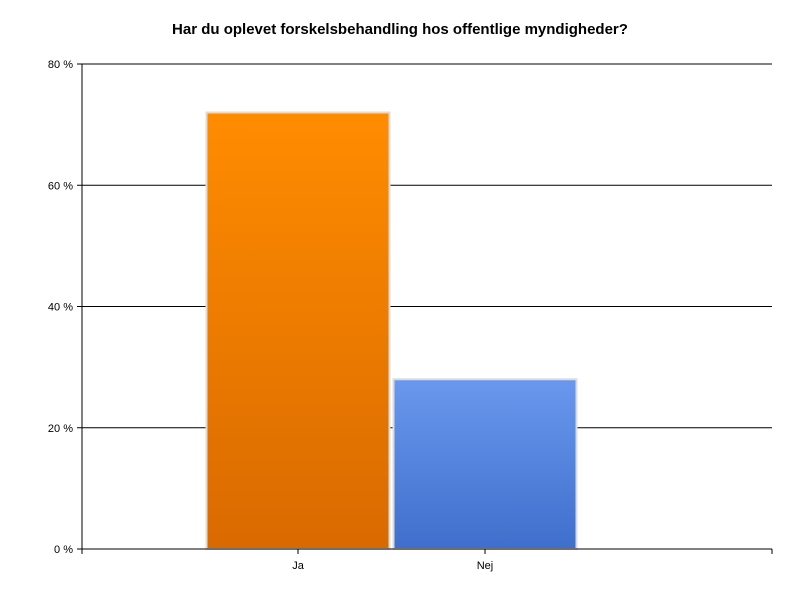 The image size is (800, 600). I want to click on y-tick-label: 60 %, so click(60, 186).